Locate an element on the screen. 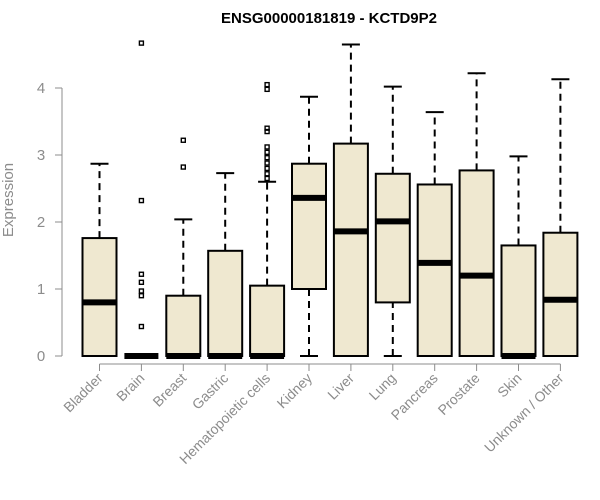 The height and width of the screenshot is (500, 600). x-tick-label: Kidney is located at coordinates (295, 391).